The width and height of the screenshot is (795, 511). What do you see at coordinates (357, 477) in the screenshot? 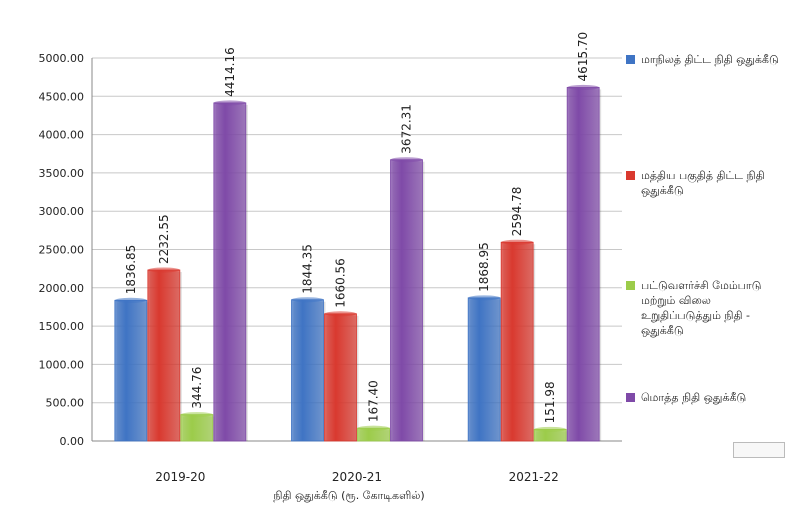
I see `x-tick-label: 2020-21` at bounding box center [357, 477].